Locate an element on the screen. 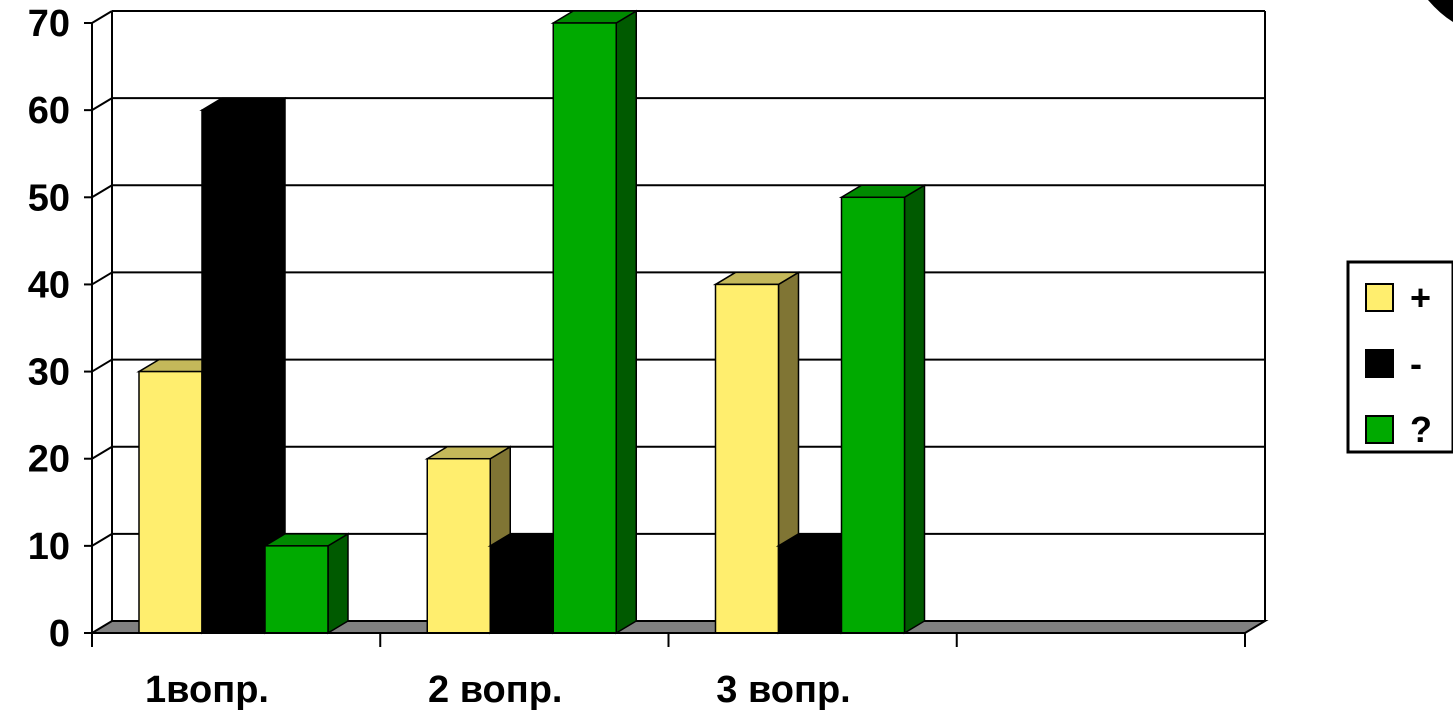 The width and height of the screenshot is (1453, 710). x-category-label: 3 вопр. is located at coordinates (783, 689).